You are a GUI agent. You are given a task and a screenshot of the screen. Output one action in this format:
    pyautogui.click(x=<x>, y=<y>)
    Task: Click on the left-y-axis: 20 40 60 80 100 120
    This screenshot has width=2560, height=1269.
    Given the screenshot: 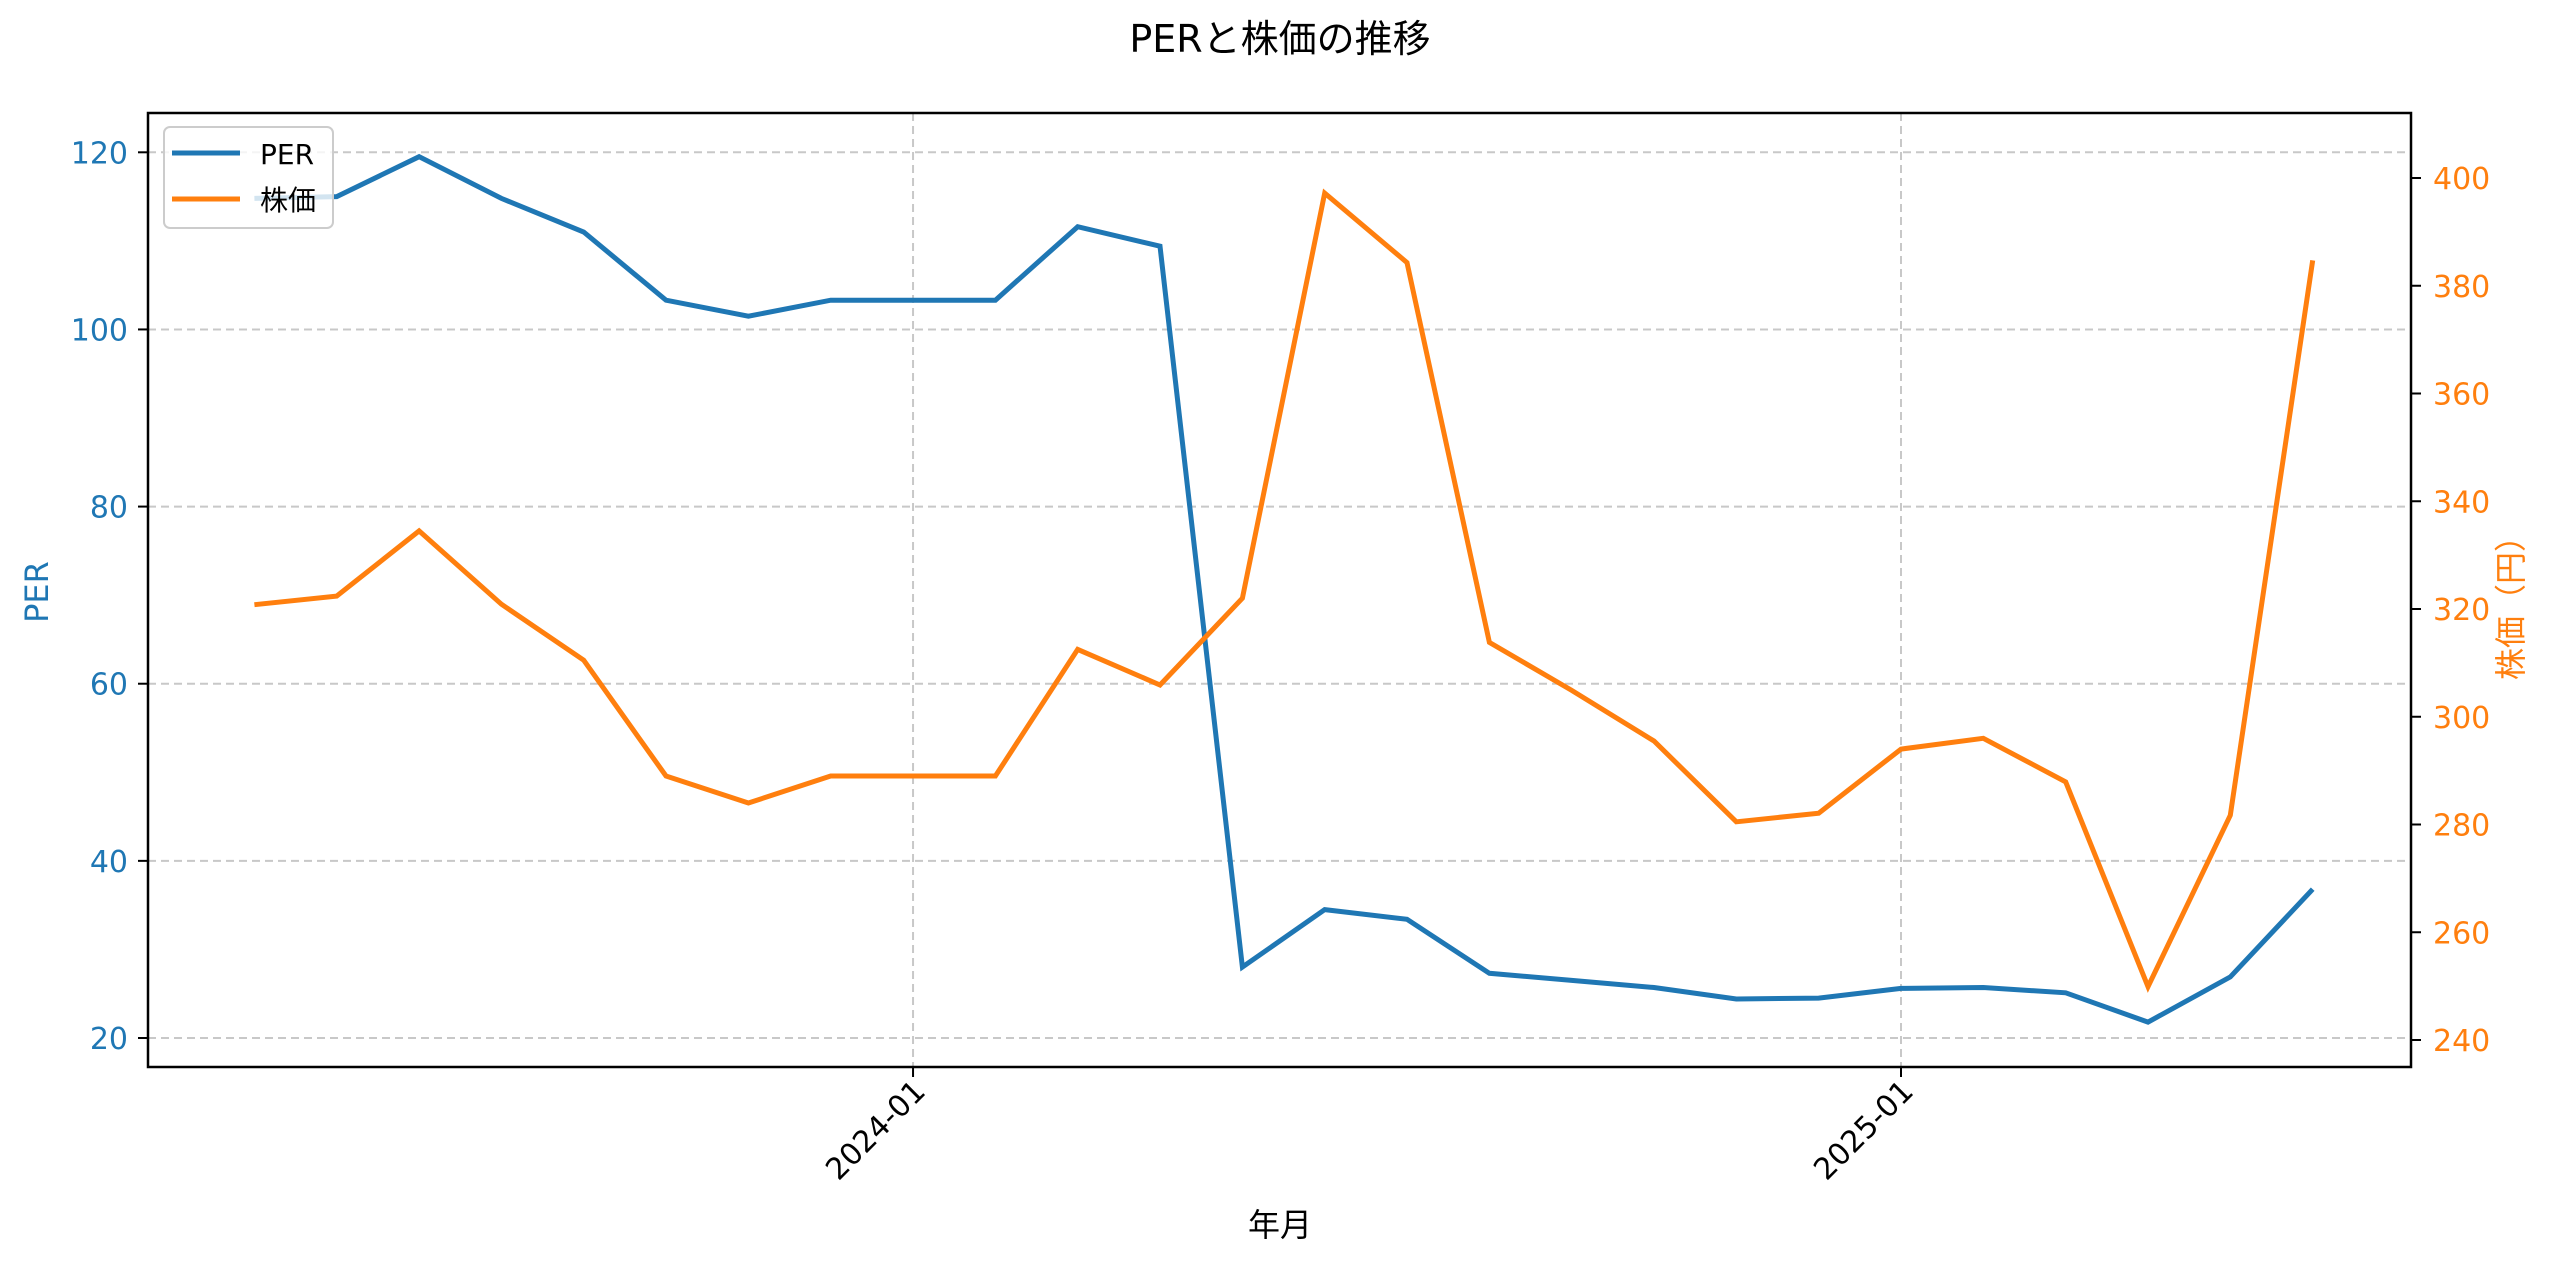 What is the action you would take?
    pyautogui.click(x=109, y=596)
    